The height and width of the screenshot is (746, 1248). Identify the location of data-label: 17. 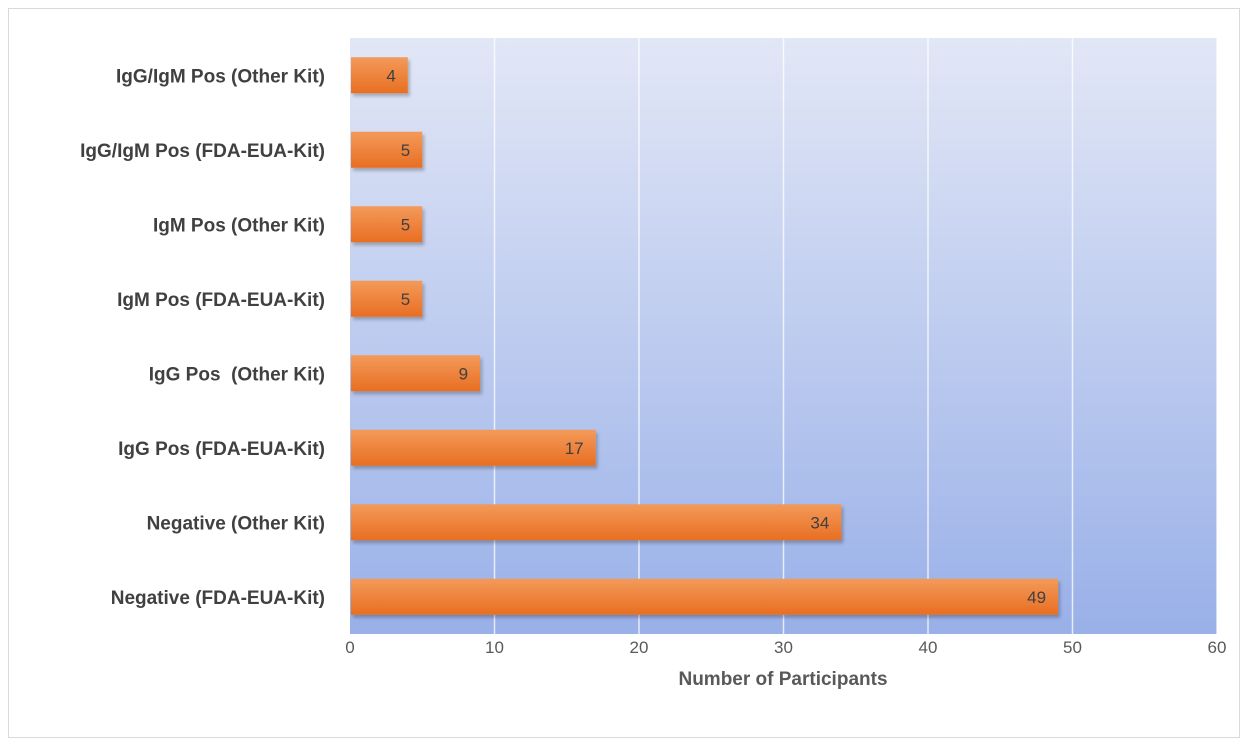
(574, 448).